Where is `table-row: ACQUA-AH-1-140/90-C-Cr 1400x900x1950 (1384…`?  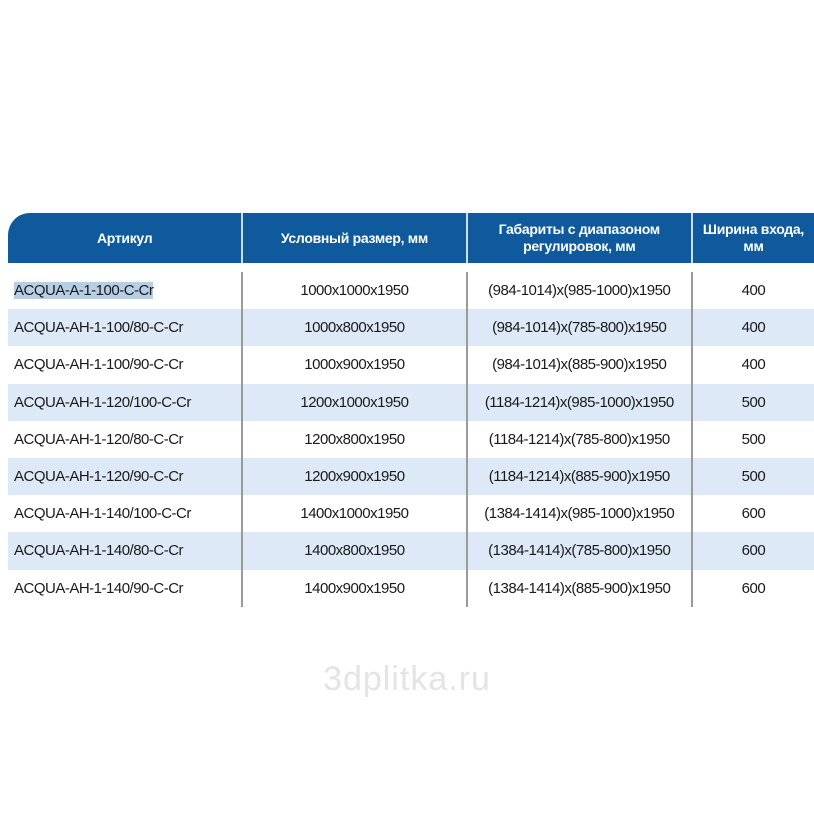
table-row: ACQUA-AH-1-140/90-C-Cr 1400x900x1950 (1384… is located at coordinates (411, 588).